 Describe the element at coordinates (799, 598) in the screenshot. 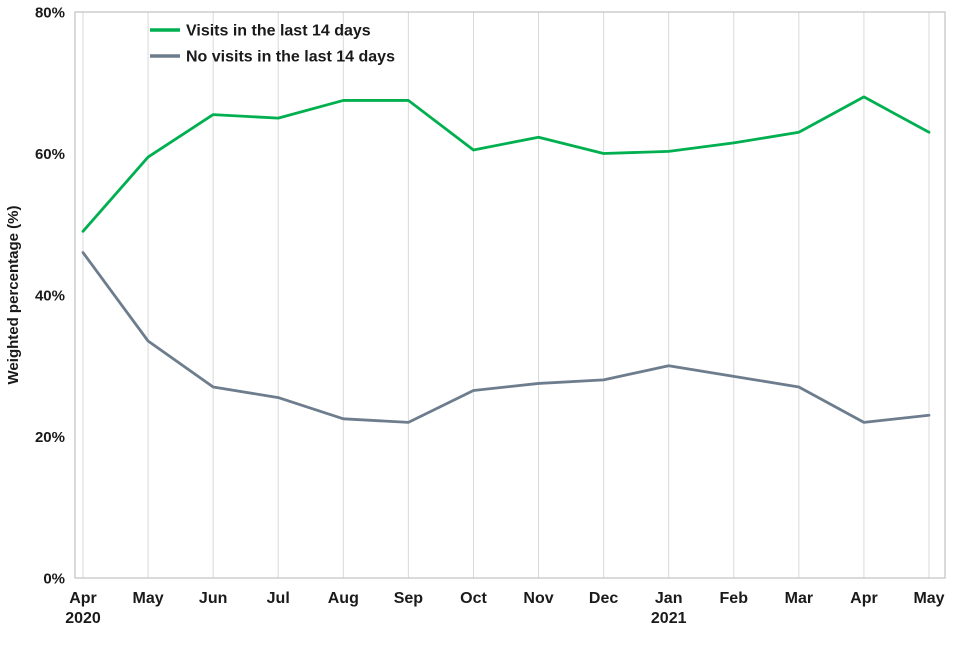

I see `x-tick-label: Mar` at that location.